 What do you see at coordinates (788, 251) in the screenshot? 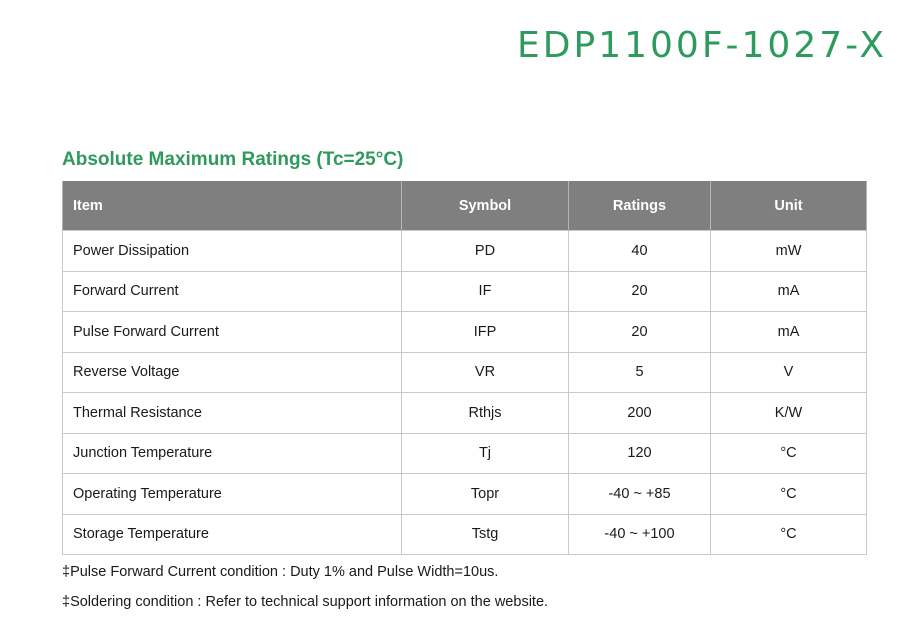
I see `cell-unit: mW` at bounding box center [788, 251].